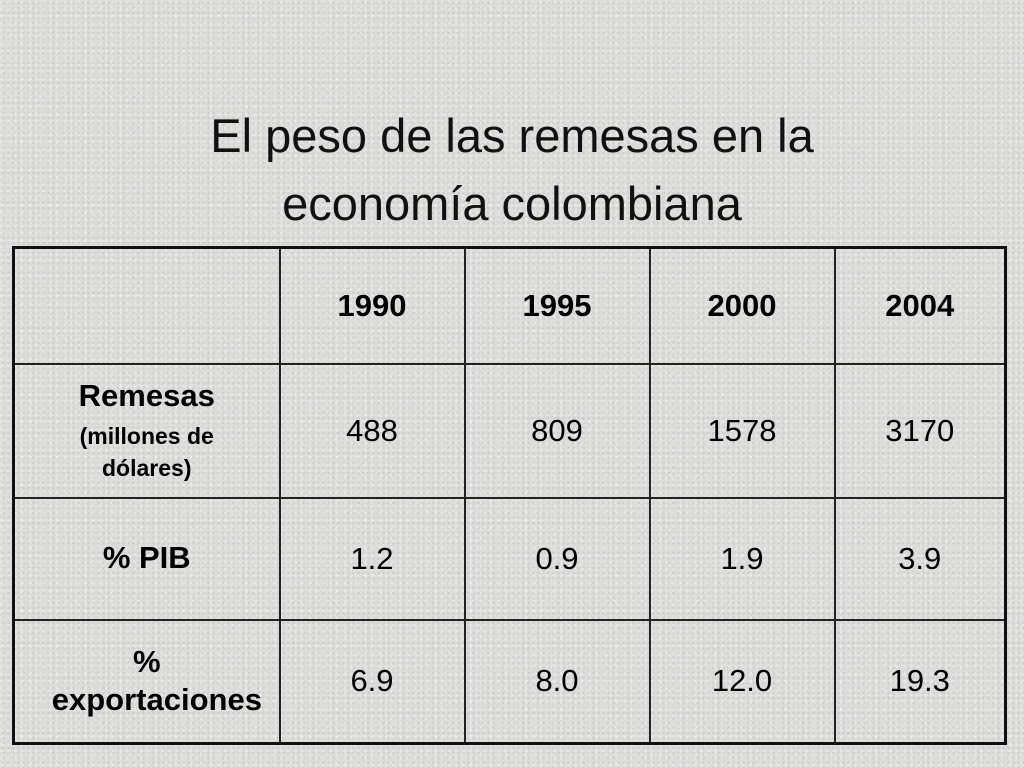 The width and height of the screenshot is (1024, 768). What do you see at coordinates (742, 681) in the screenshot?
I see `value-cell: 12.0` at bounding box center [742, 681].